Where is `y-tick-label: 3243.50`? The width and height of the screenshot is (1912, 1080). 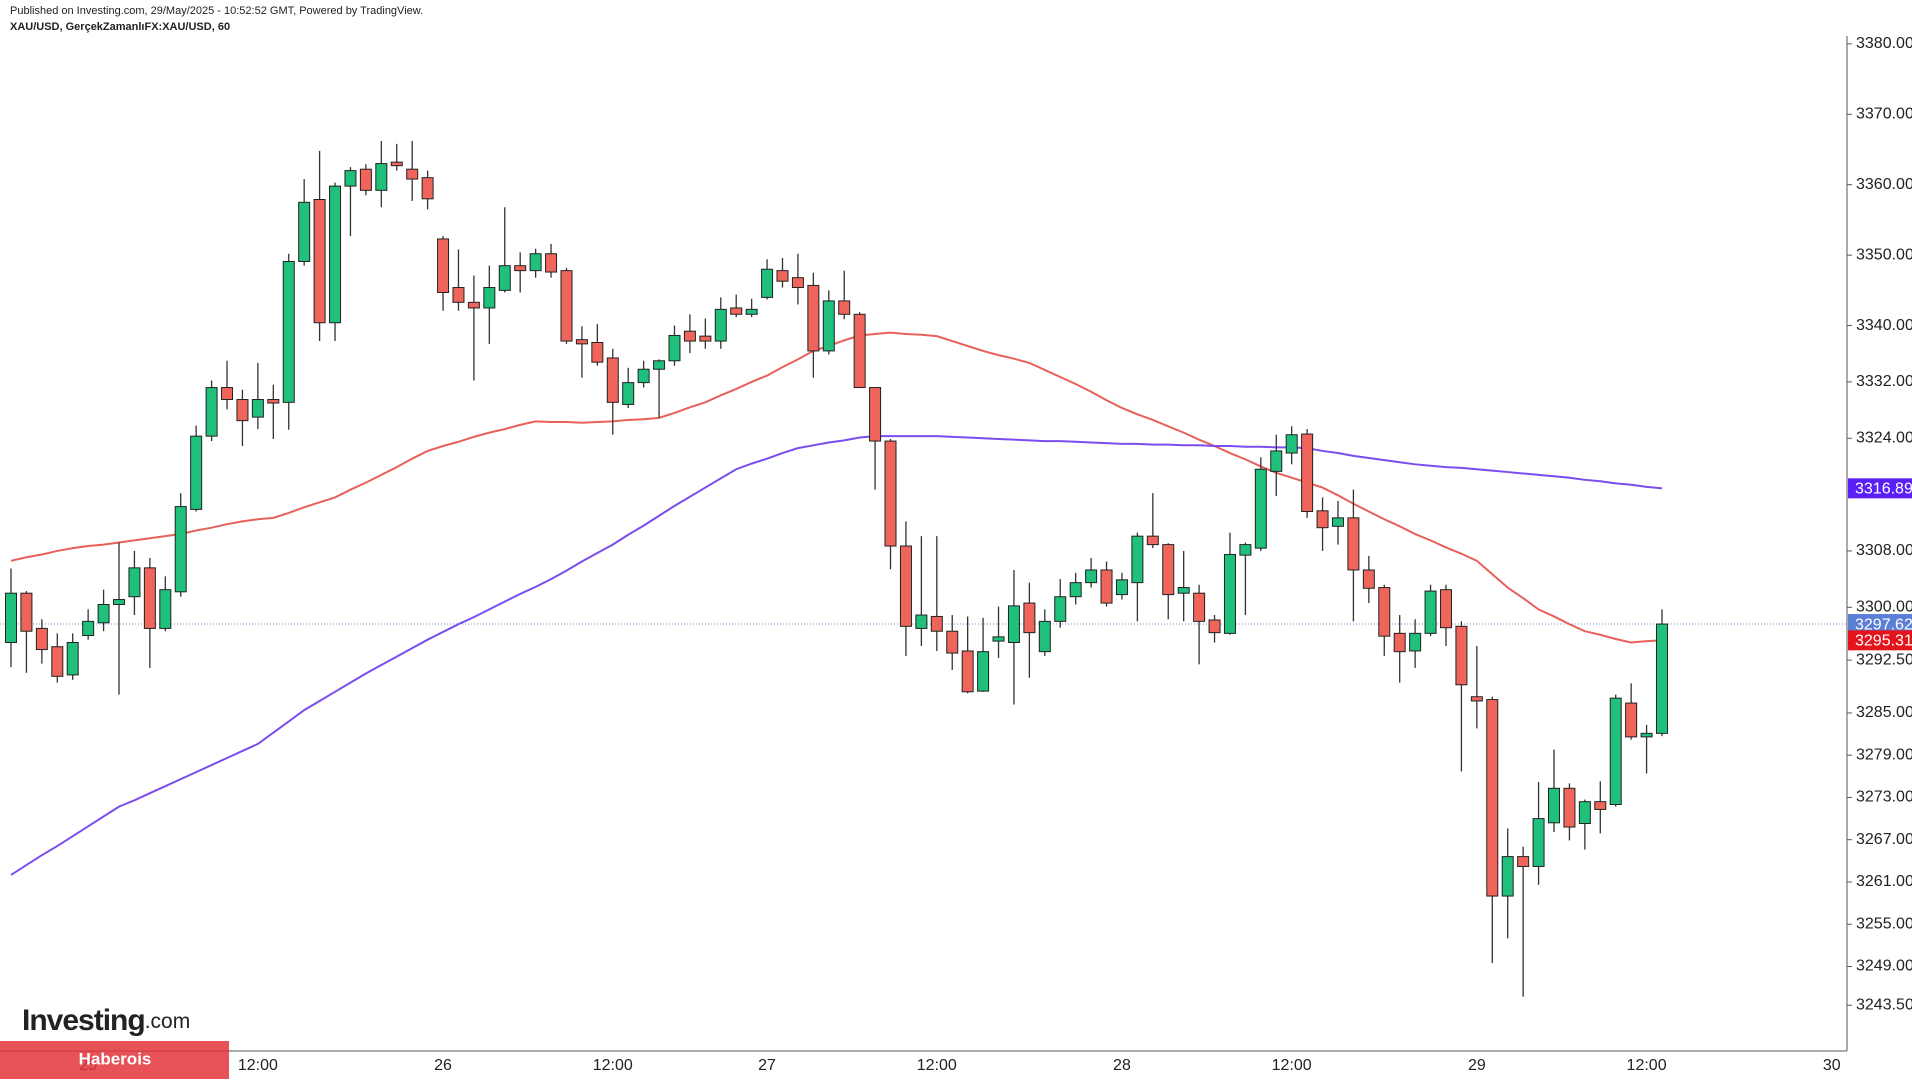 y-tick-label: 3243.50 is located at coordinates (1884, 1004).